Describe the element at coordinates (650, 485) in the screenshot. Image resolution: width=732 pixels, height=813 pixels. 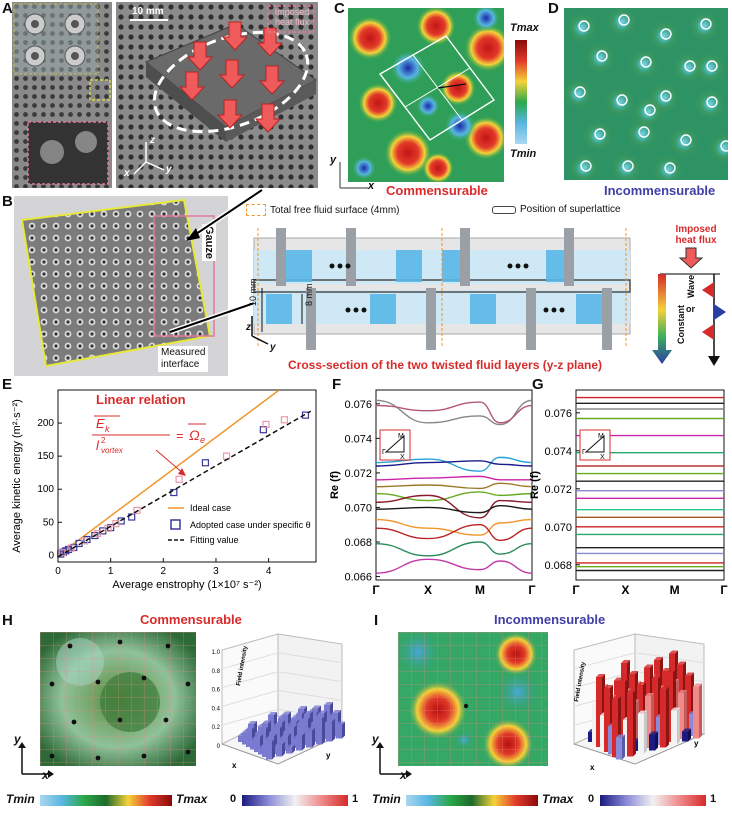
I see `plot-frame` at that location.